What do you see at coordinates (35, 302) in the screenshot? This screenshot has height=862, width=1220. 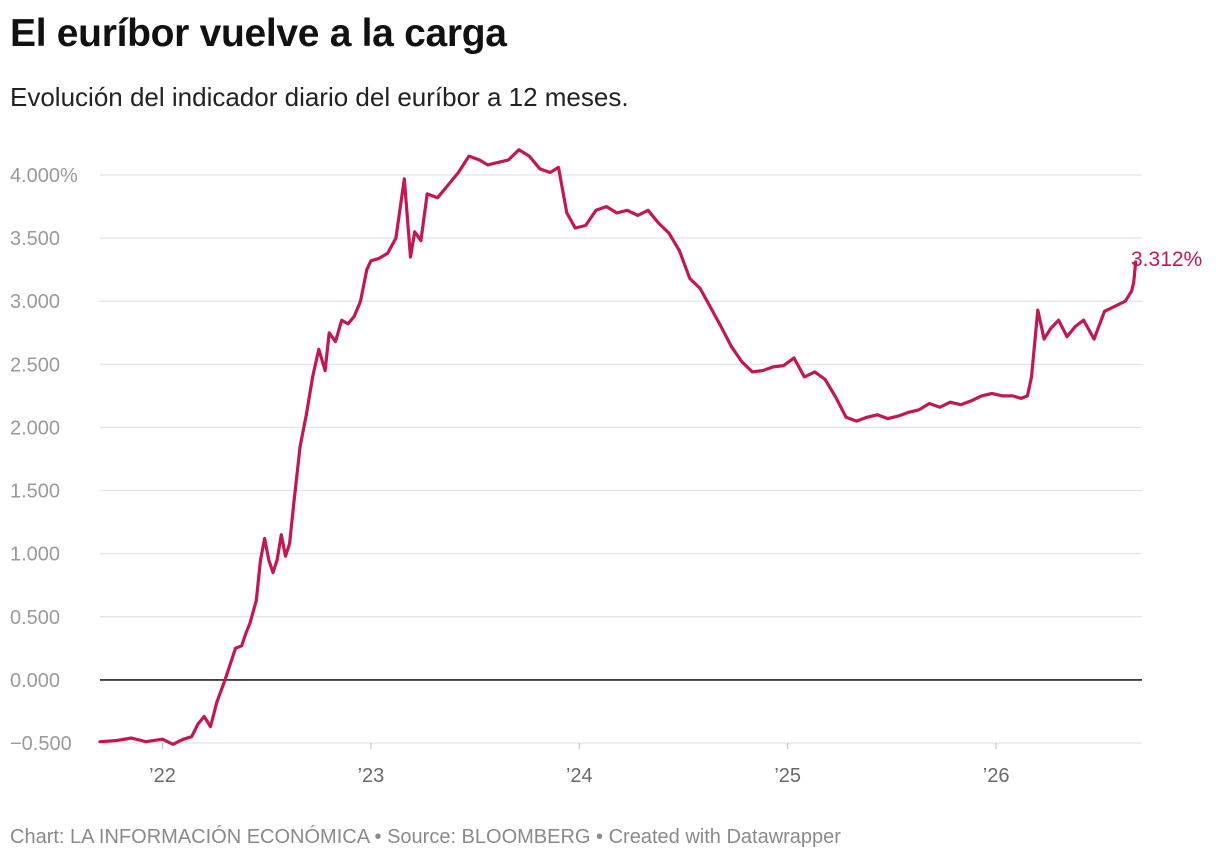 I see `y-tick-label: 3.000` at bounding box center [35, 302].